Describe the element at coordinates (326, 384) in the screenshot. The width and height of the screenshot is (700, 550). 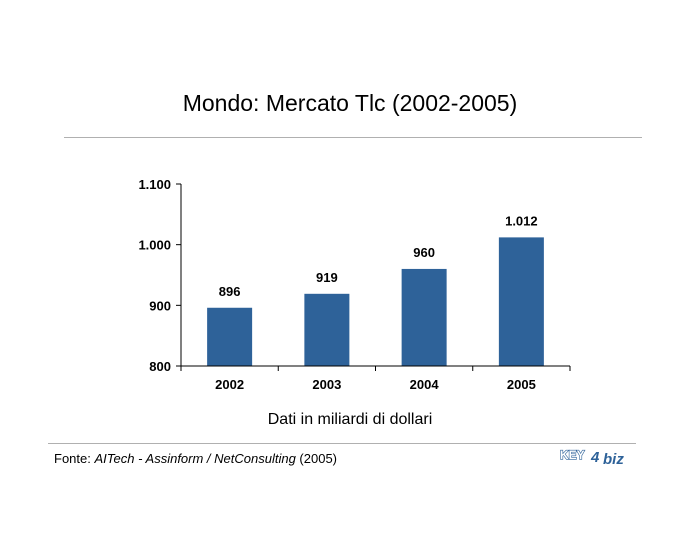
I see `x-tick-label: 2003` at that location.